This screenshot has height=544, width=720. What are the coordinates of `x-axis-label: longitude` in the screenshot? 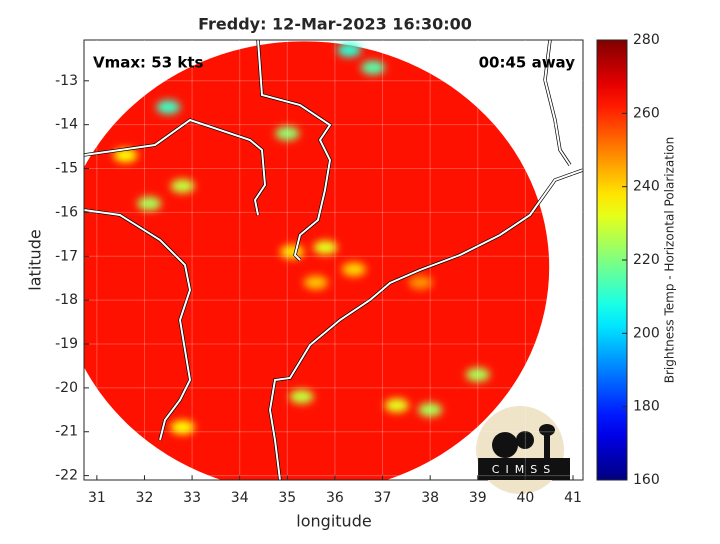 It's located at (333, 521).